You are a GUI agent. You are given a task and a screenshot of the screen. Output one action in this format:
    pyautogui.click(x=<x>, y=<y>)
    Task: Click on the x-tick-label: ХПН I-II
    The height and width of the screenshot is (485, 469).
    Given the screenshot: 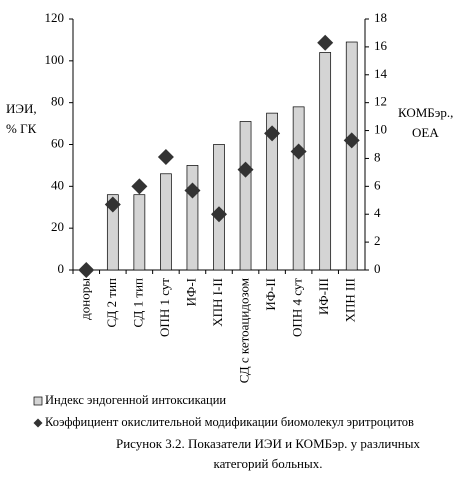 What is the action you would take?
    pyautogui.click(x=217, y=302)
    